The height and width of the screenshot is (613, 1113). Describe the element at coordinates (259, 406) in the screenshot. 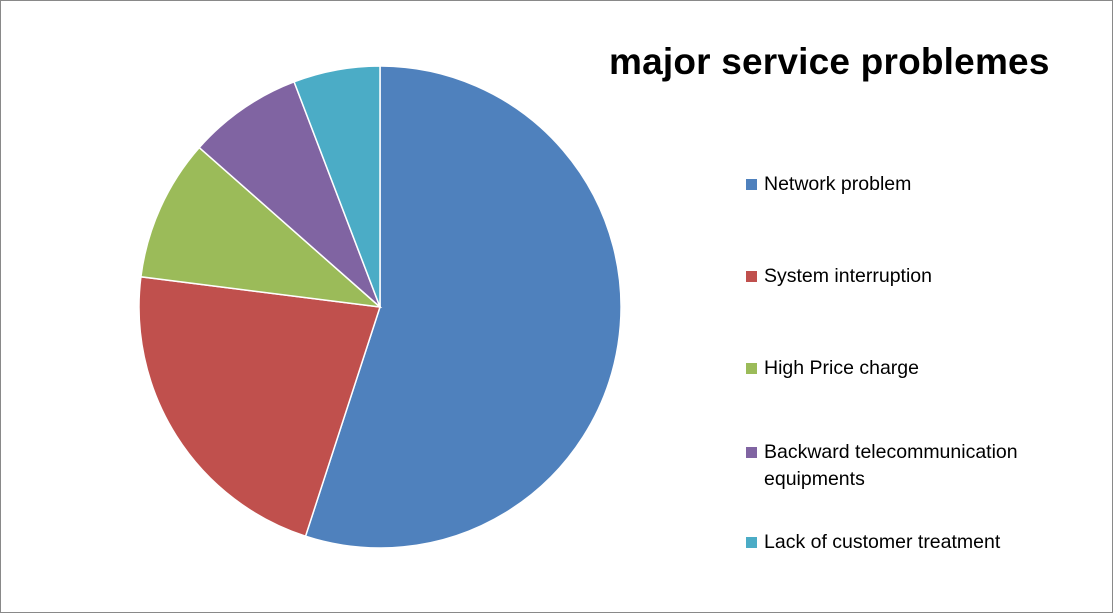

I see `pie-slice-system-interruption` at that location.